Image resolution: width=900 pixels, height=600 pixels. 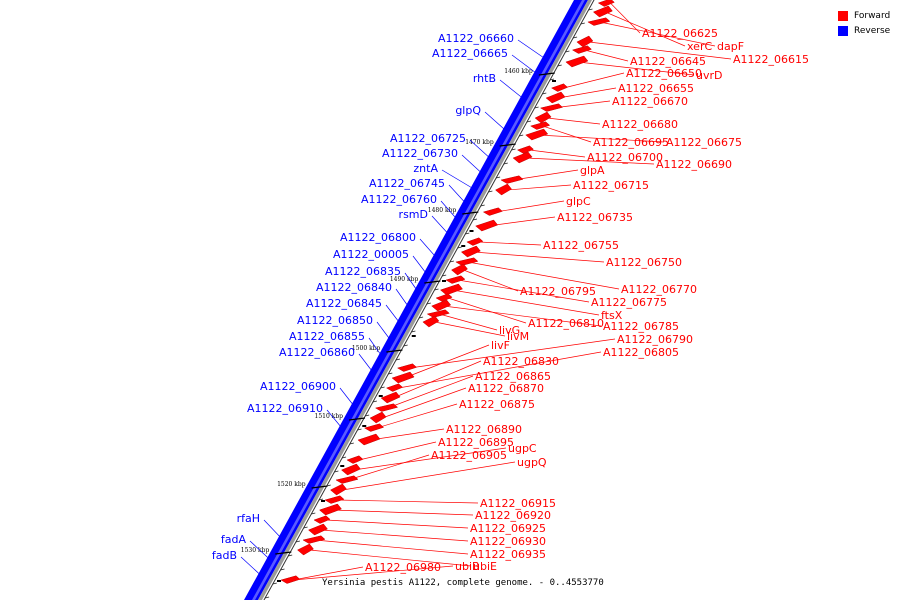 What do you see at coordinates (513, 515) in the screenshot?
I see `forward-gene-label: A1122_06920` at bounding box center [513, 515].